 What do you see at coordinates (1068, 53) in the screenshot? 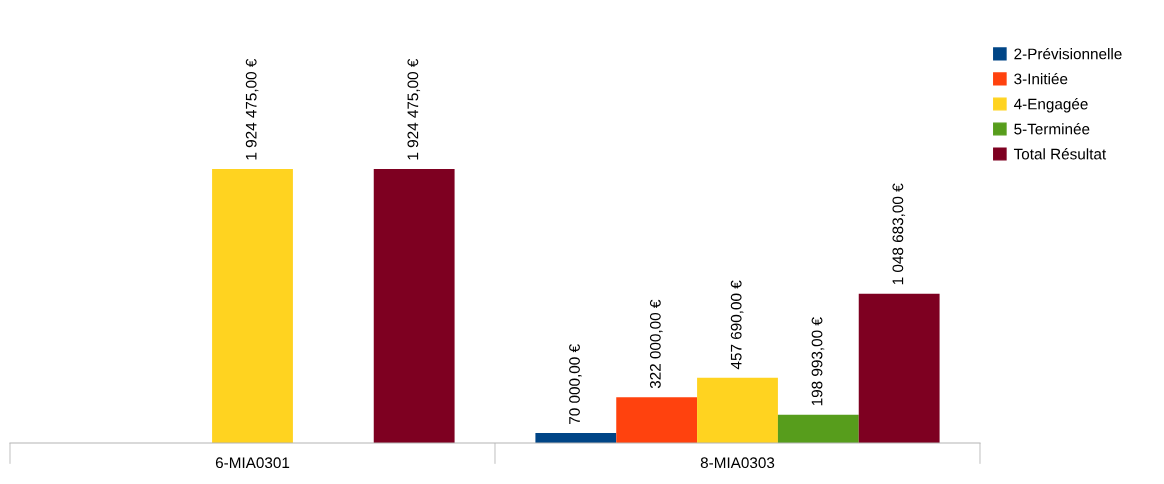
I see `legend-label: 2-Prévisionnelle` at bounding box center [1068, 53].